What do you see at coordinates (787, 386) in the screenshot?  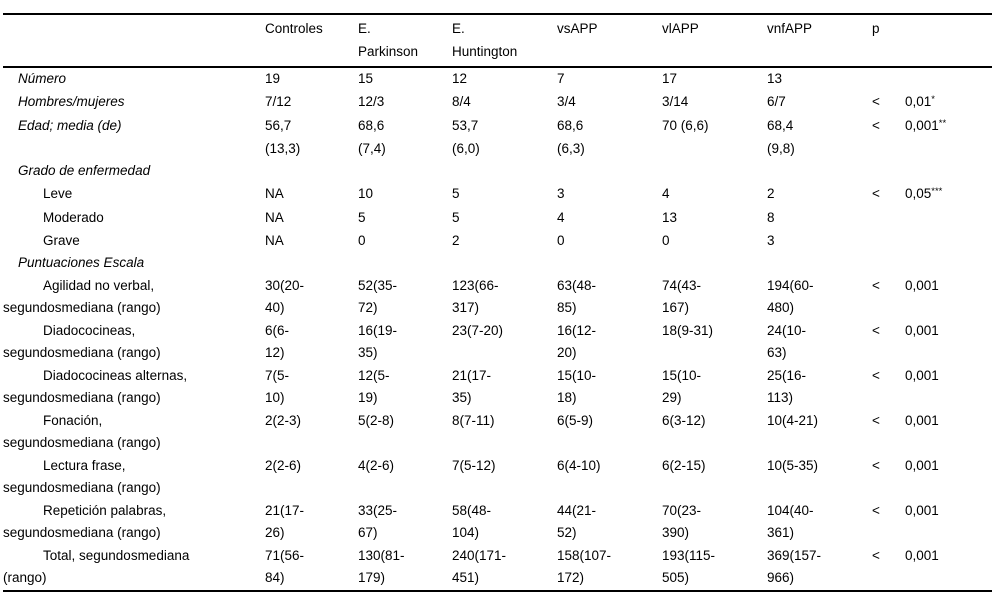 I see `cell-vnfapp: 25(16- 113)` at bounding box center [787, 386].